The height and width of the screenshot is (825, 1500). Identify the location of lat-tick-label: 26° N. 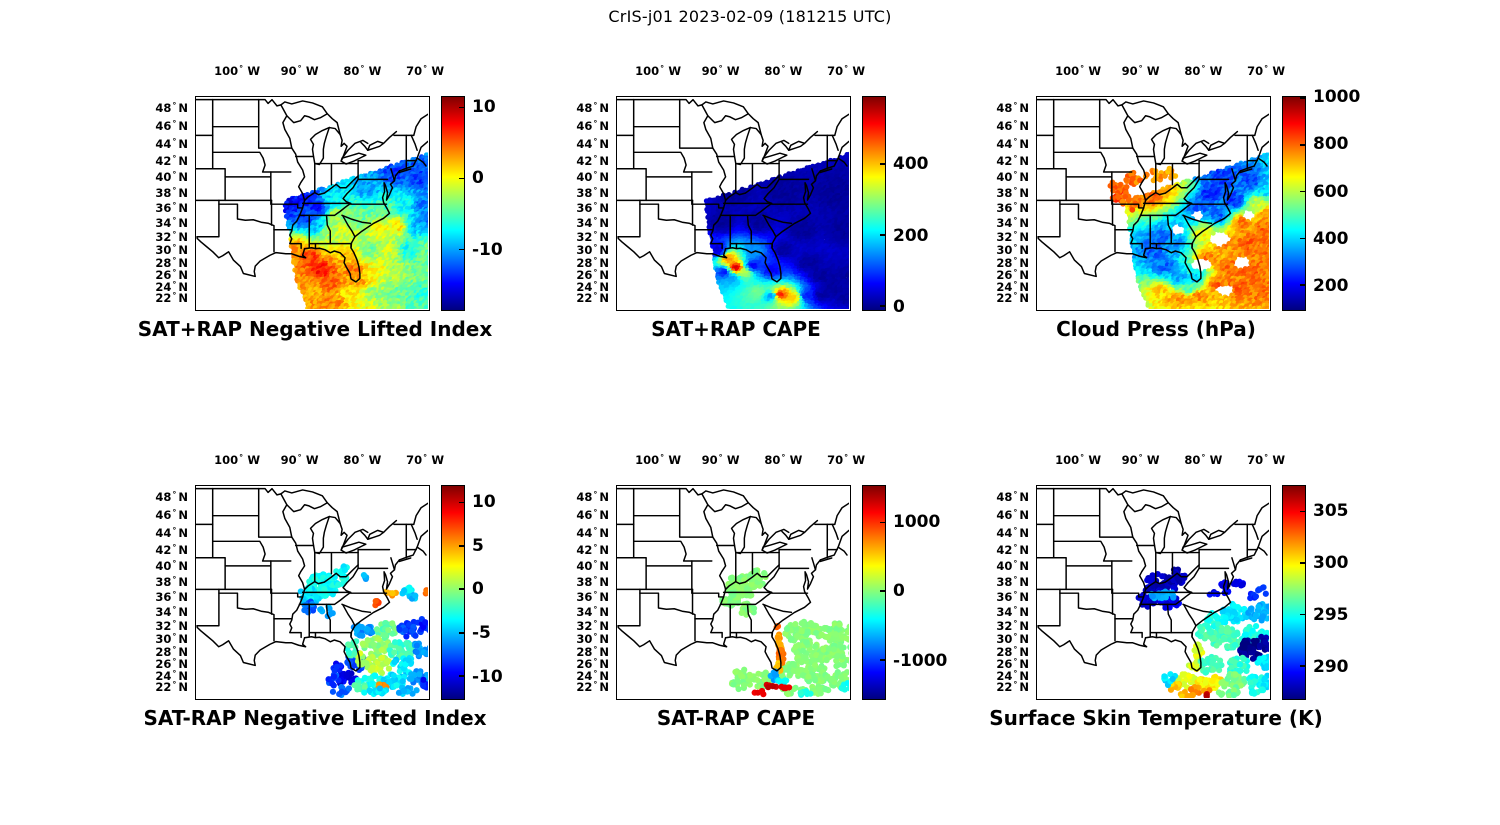
(592, 664).